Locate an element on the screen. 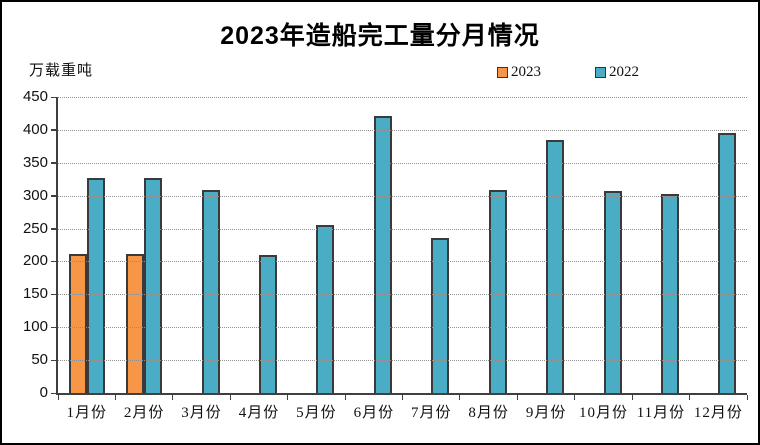 This screenshot has height=445, width=760. y-axis-tick-label-0: 0 is located at coordinates (43, 392).